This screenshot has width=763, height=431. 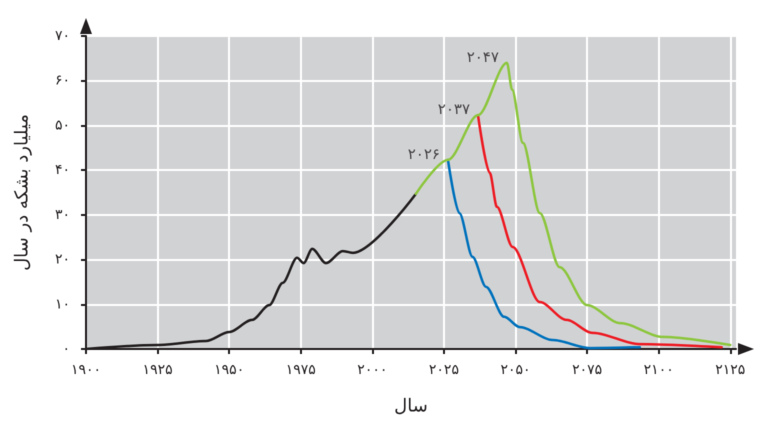 What do you see at coordinates (62, 260) in the screenshot?
I see `y-tick-label: ۲۰` at bounding box center [62, 260].